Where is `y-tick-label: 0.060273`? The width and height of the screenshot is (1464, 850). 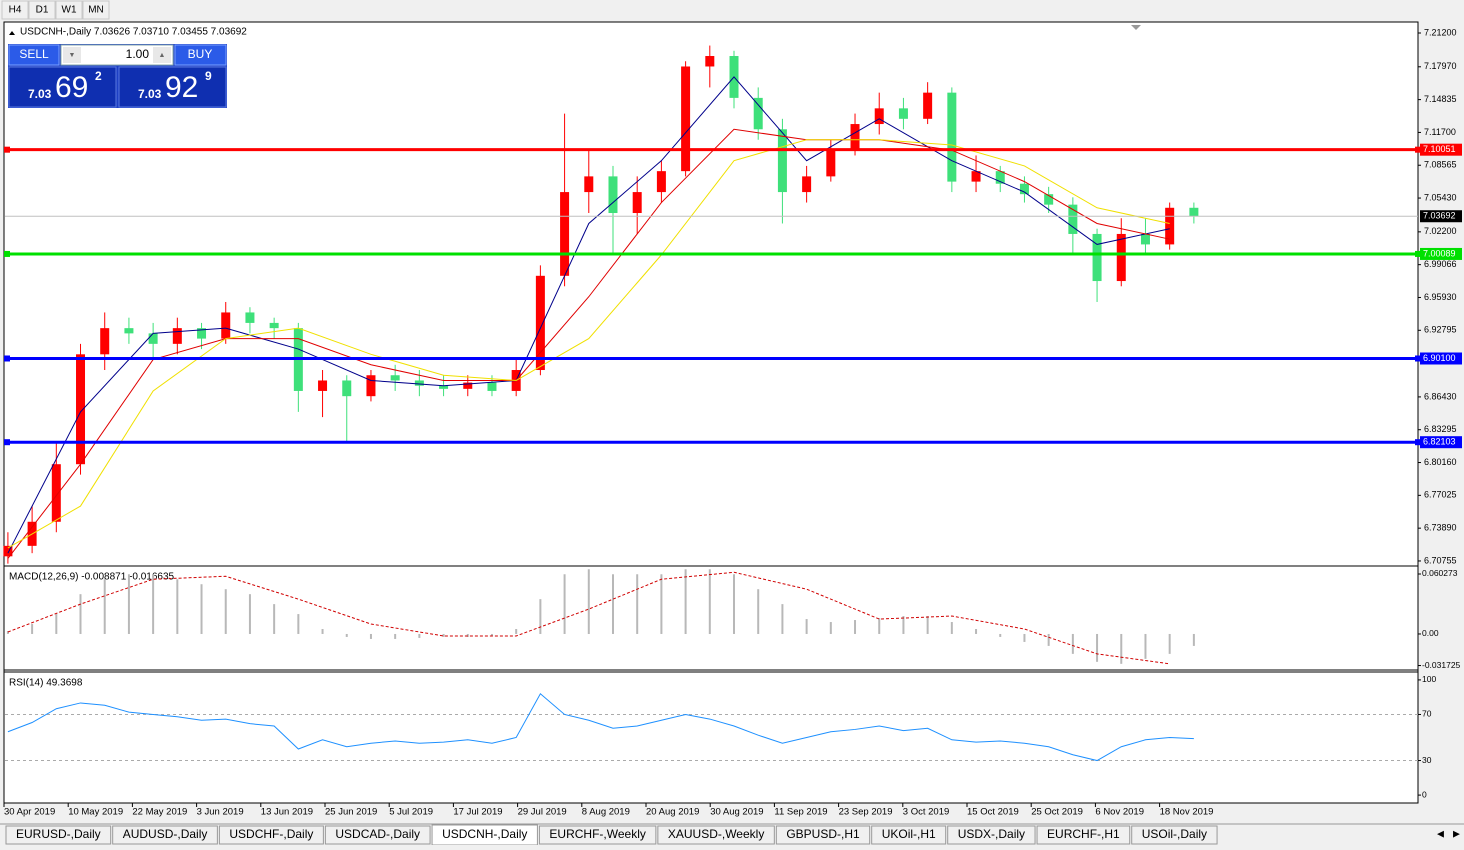 y-tick-label: 0.060273 is located at coordinates (1440, 573).